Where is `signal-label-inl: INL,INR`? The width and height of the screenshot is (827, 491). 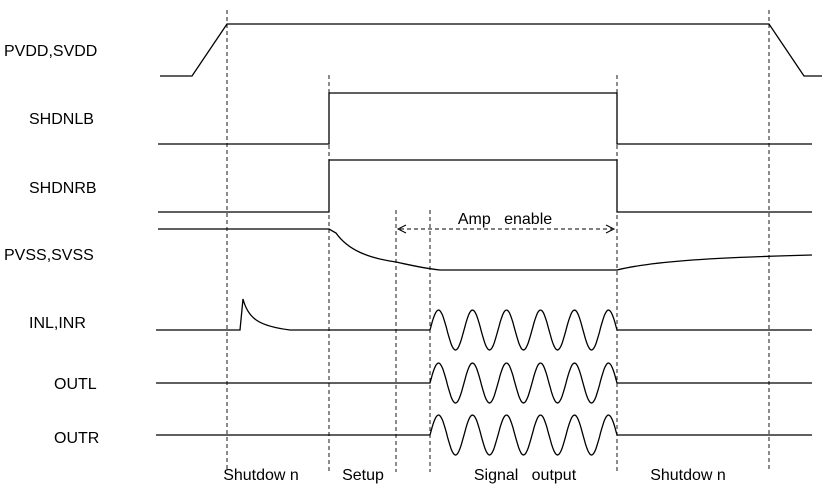 signal-label-inl: INL,INR is located at coordinates (57, 323).